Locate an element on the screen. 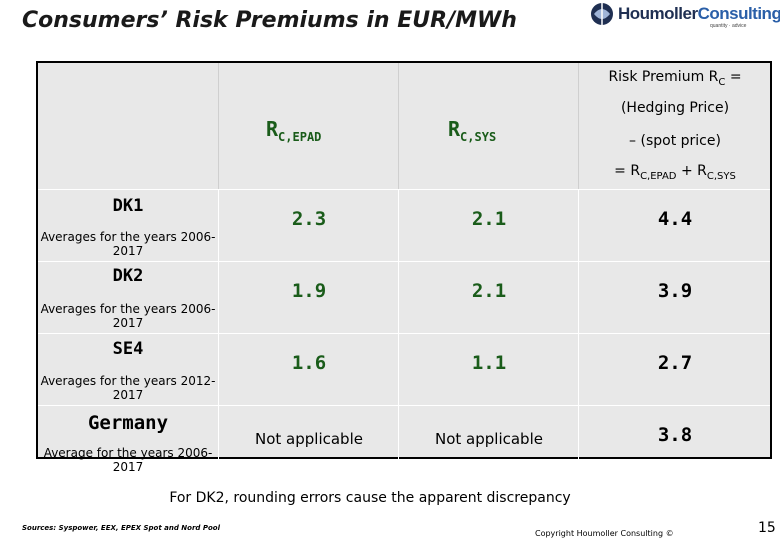 Image resolution: width=780 pixels, height=540 pixels. r-c-sys-cell: 1.1 is located at coordinates (488, 370).